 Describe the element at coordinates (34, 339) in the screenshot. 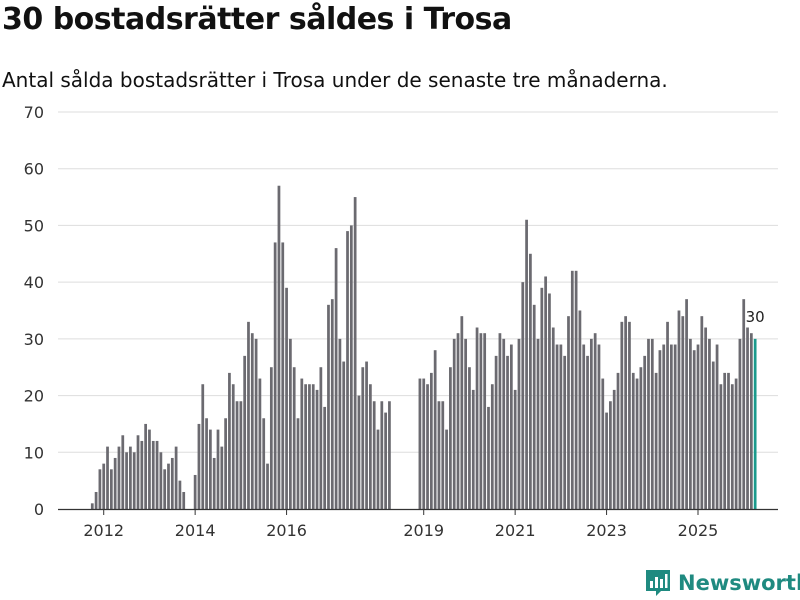

I see `y-tick-label: 30` at that location.